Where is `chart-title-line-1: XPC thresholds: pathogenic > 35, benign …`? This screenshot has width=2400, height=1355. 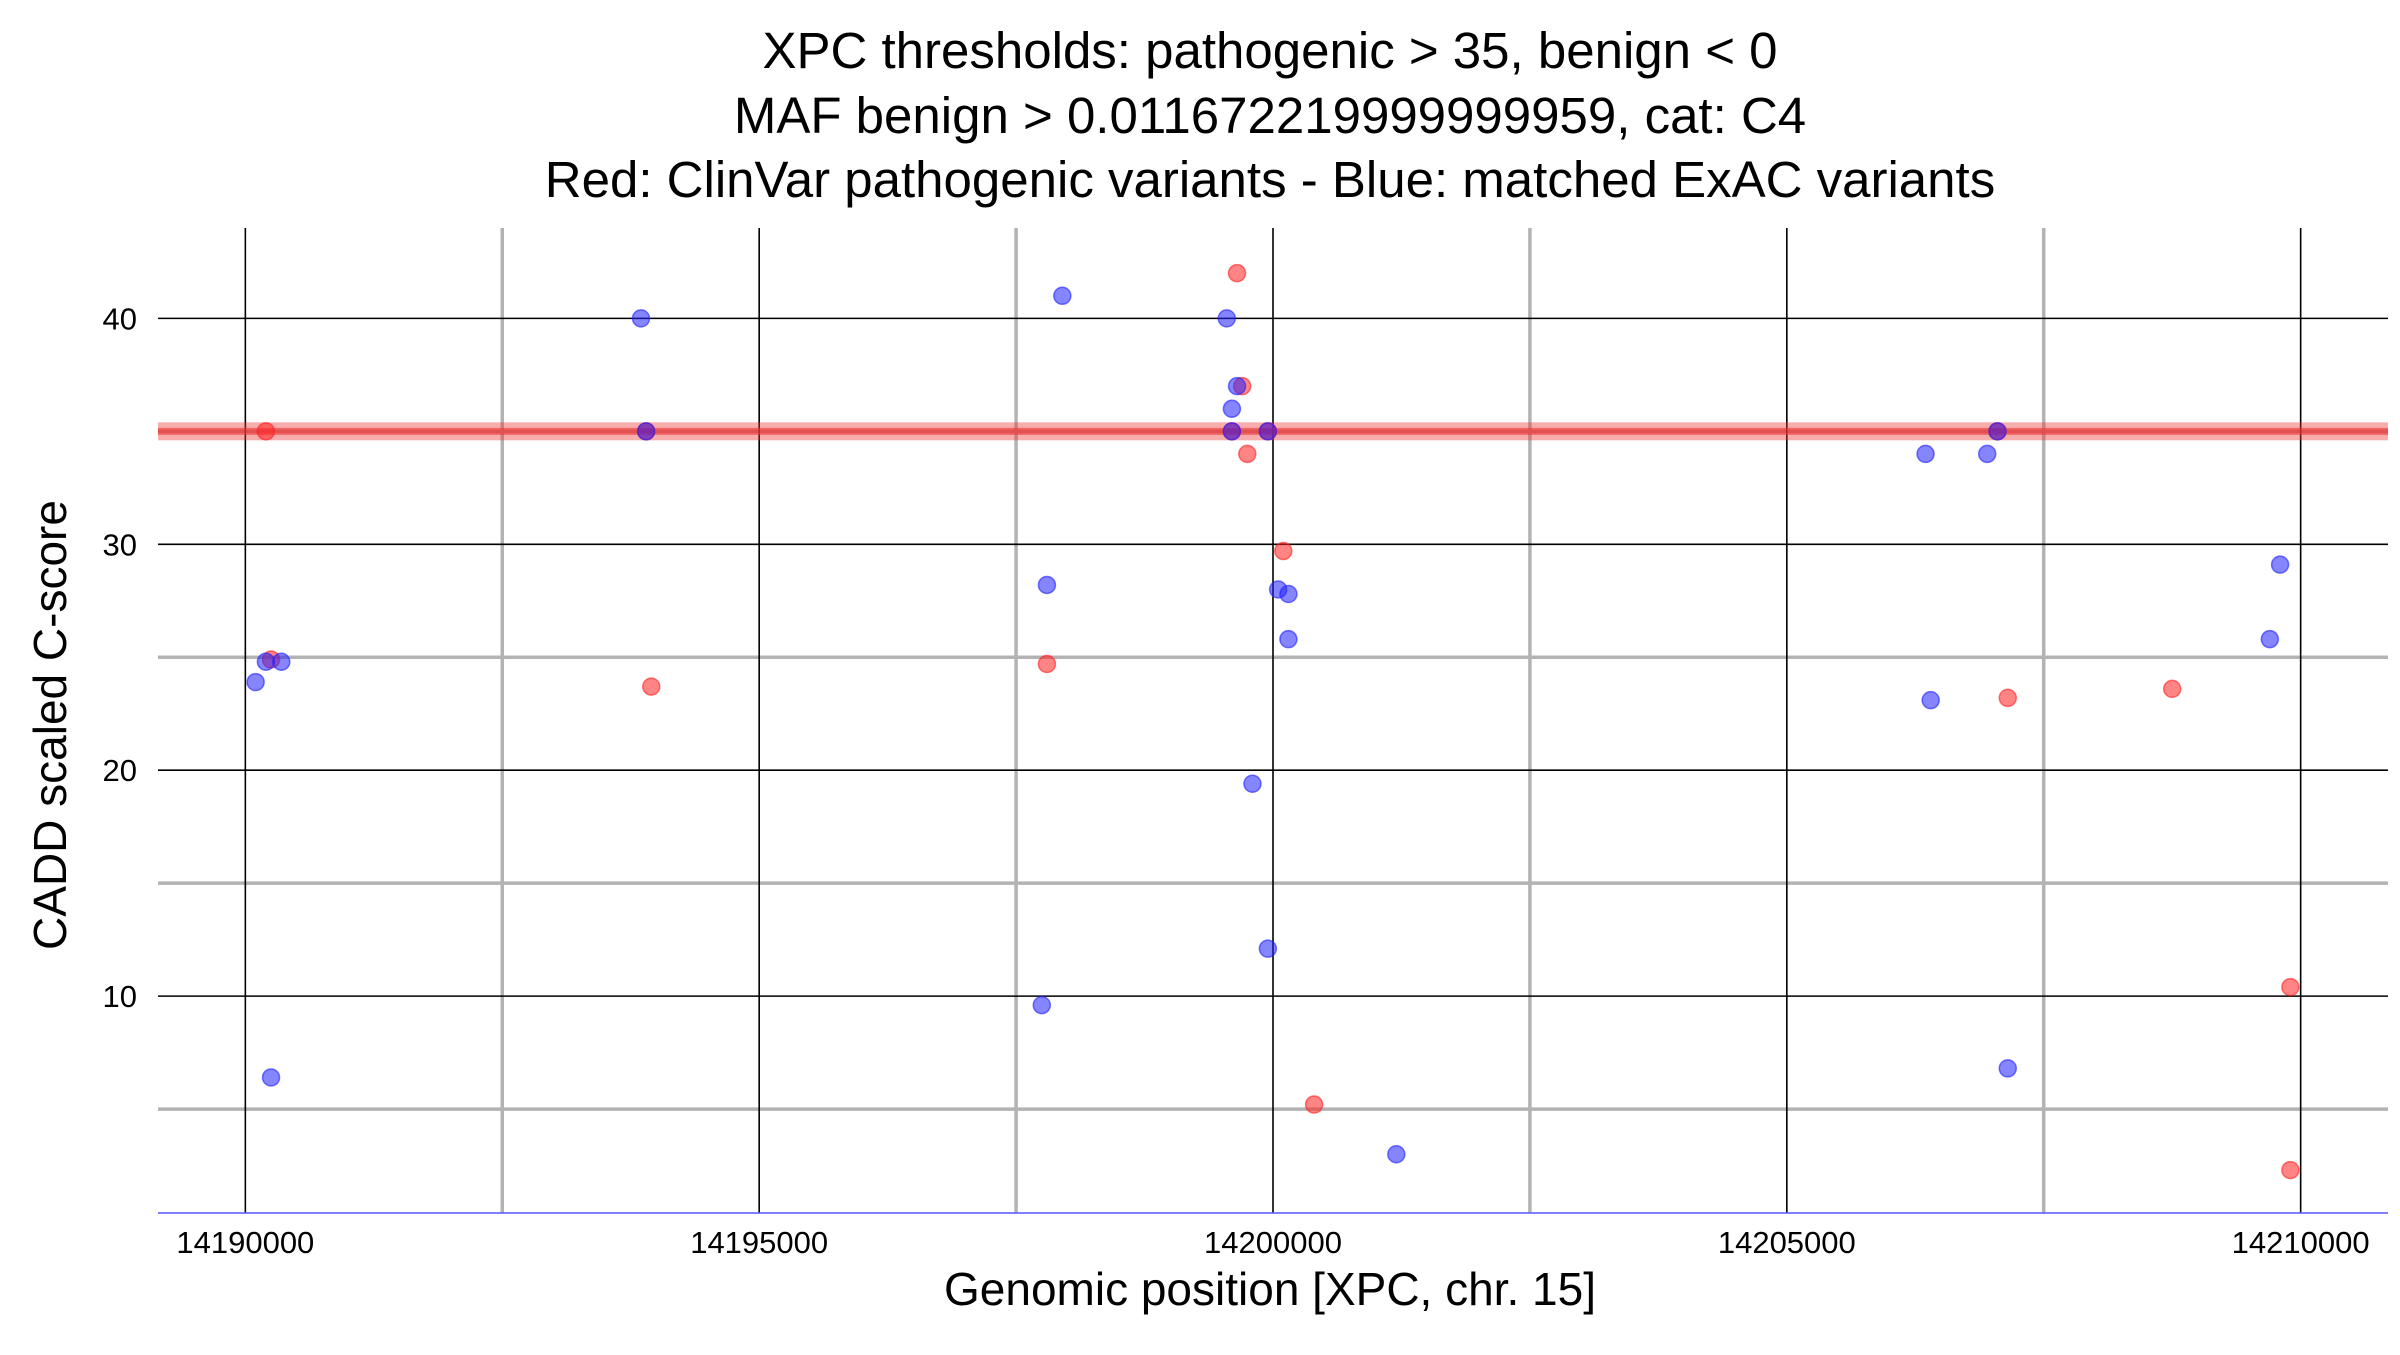
chart-title-line-1: XPC thresholds: pathogenic > 35, benign … is located at coordinates (1269, 50).